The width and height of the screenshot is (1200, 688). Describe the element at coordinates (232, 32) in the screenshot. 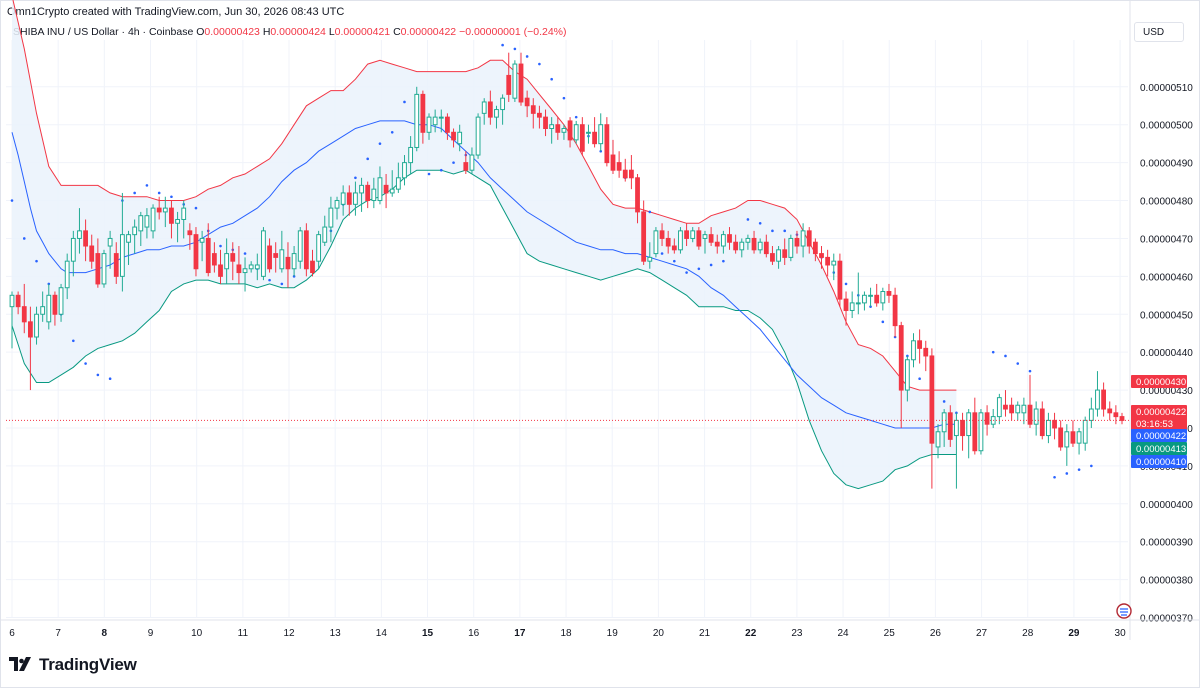

I see `open-value: 0.00000423` at that location.